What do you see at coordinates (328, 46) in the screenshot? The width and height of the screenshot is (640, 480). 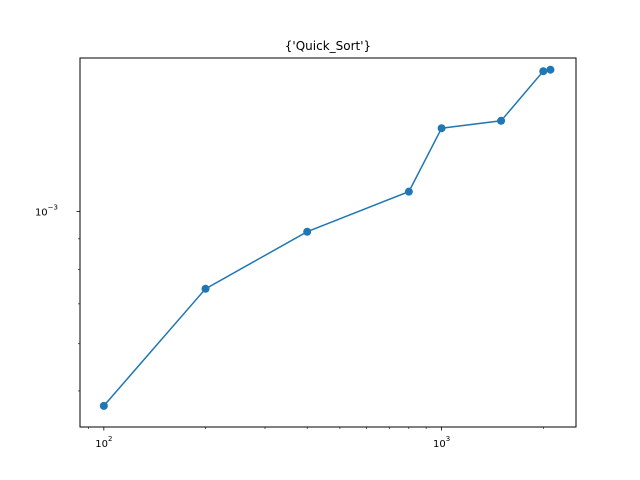 I see `chart-title: {'Quick_Sort'}` at bounding box center [328, 46].